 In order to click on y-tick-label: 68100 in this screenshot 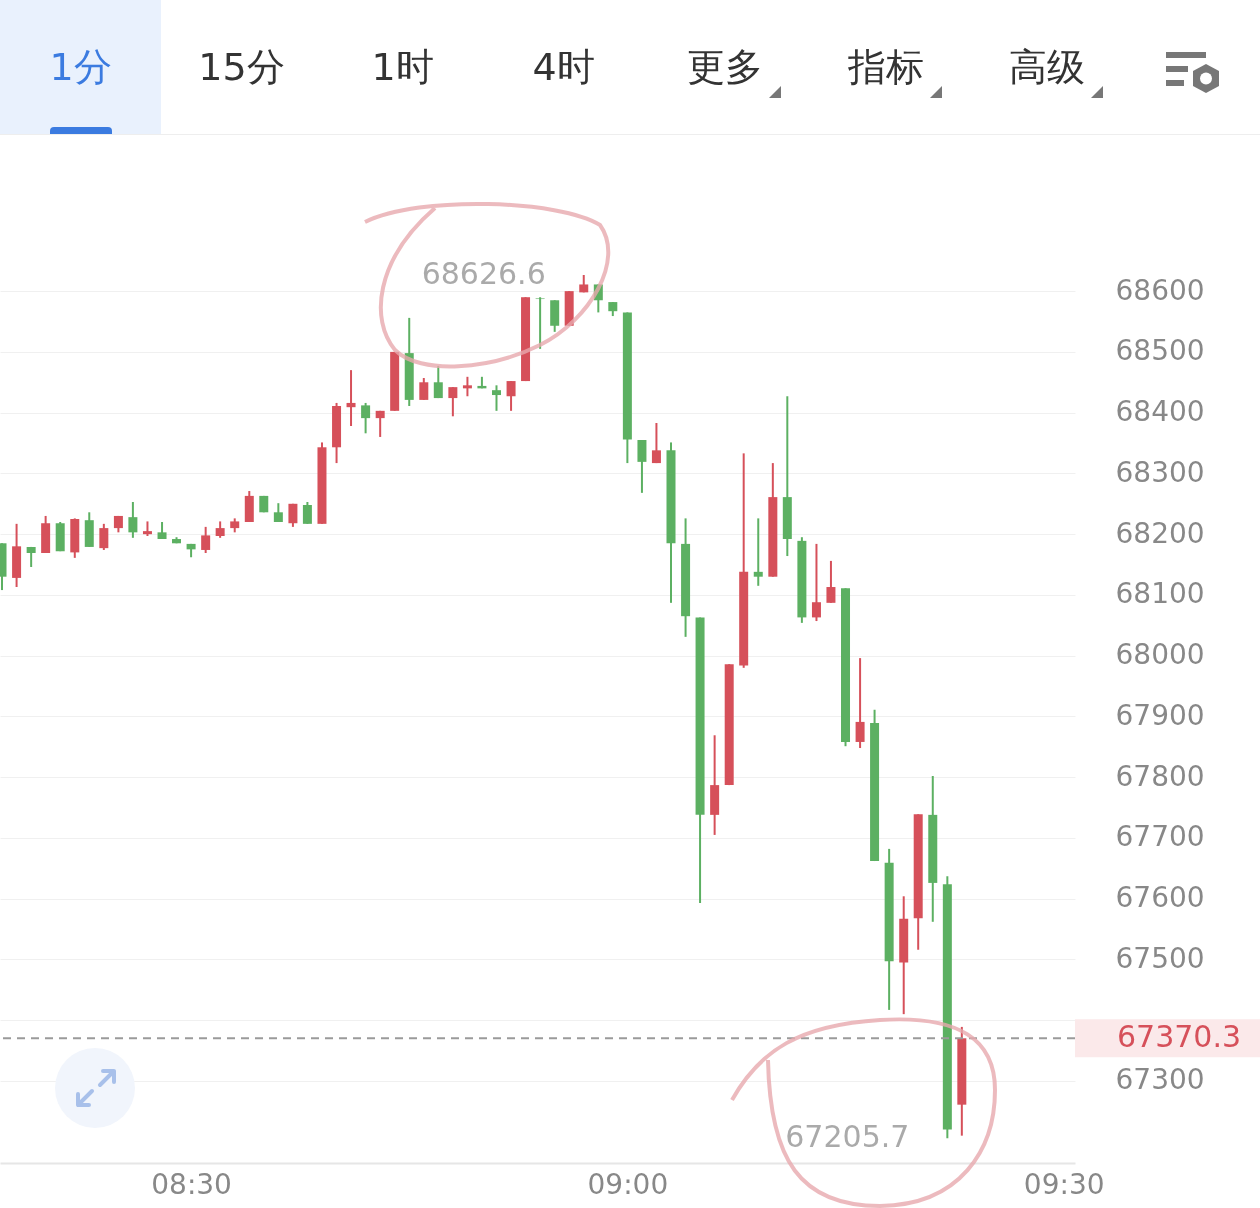, I will do `click(1160, 594)`.